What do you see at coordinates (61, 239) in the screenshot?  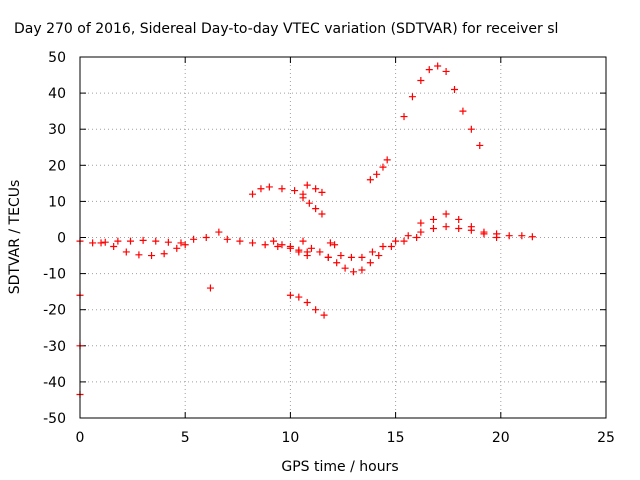 I see `y-tick-label: 0` at bounding box center [61, 239].